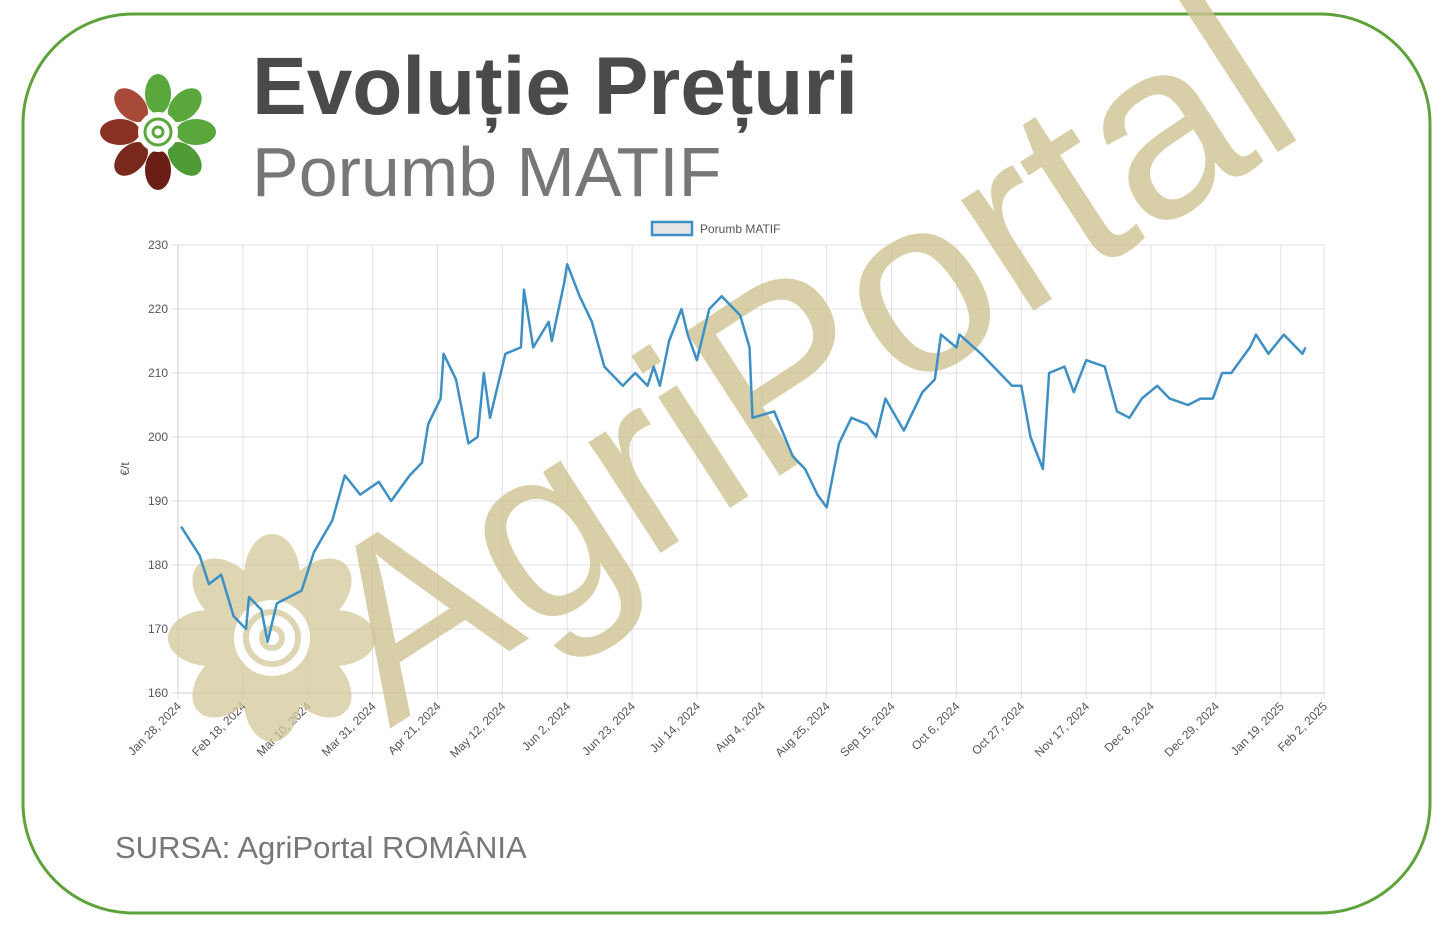 The height and width of the screenshot is (938, 1453). I want to click on y-axis-label: €/t, so click(125, 469).